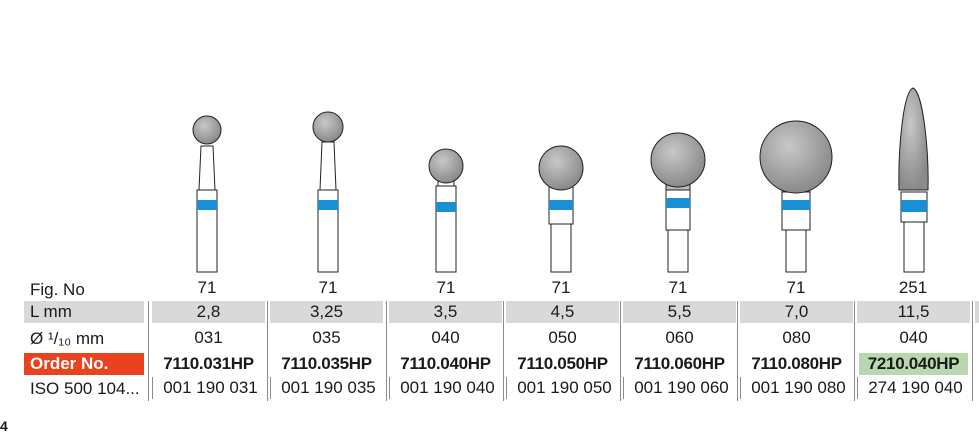 This screenshot has width=979, height=434. What do you see at coordinates (328, 388) in the screenshot?
I see `iso-value: 001 190 035` at bounding box center [328, 388].